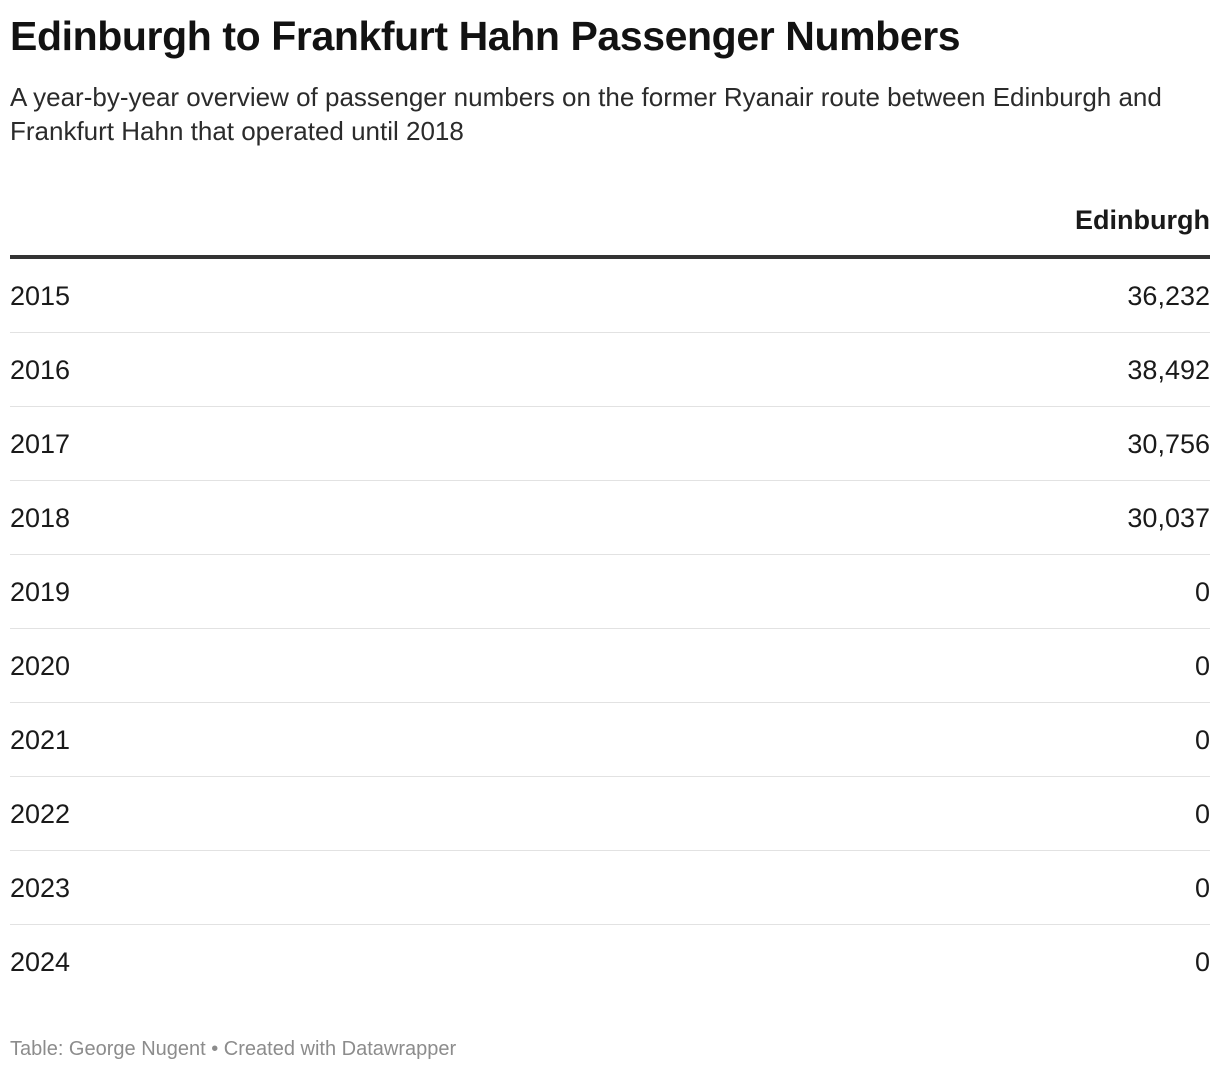  Describe the element at coordinates (610, 814) in the screenshot. I see `table-row: 2022 0` at that location.